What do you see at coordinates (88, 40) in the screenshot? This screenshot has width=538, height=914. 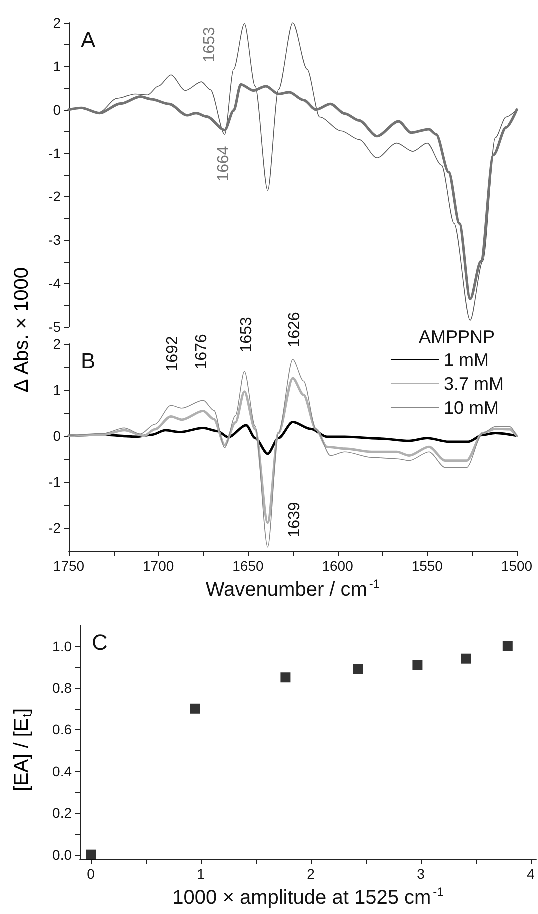 I see `chart-title: A` at bounding box center [88, 40].